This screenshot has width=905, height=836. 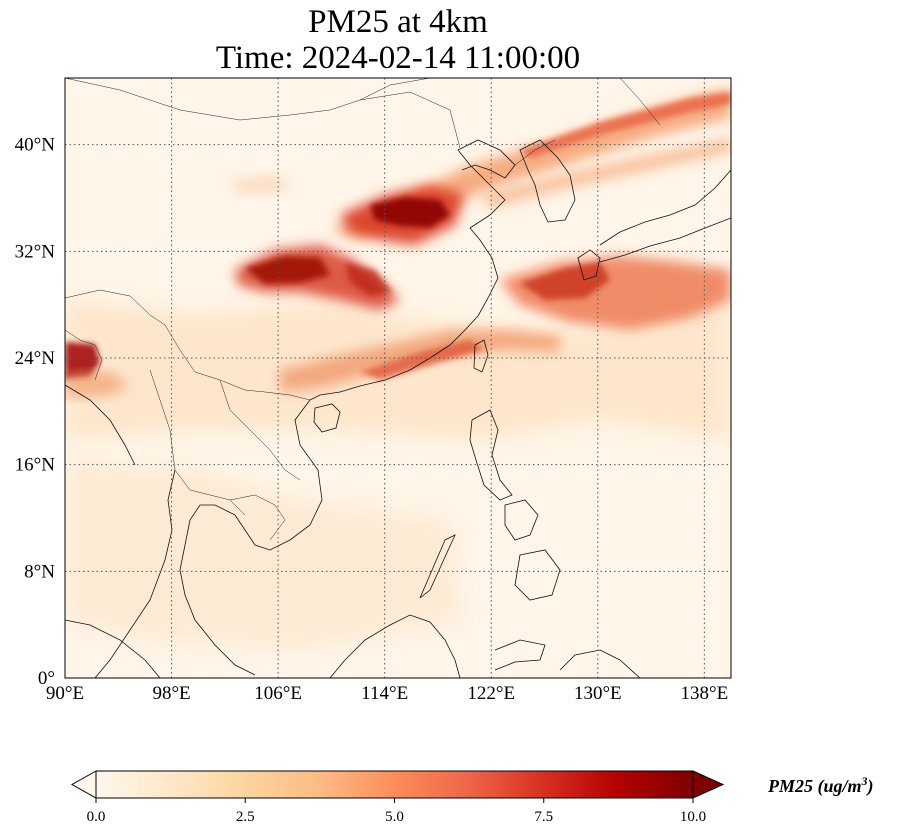 I want to click on chart-title-line2: Time: 2024-02-14 11:00:00, so click(x=398, y=58).